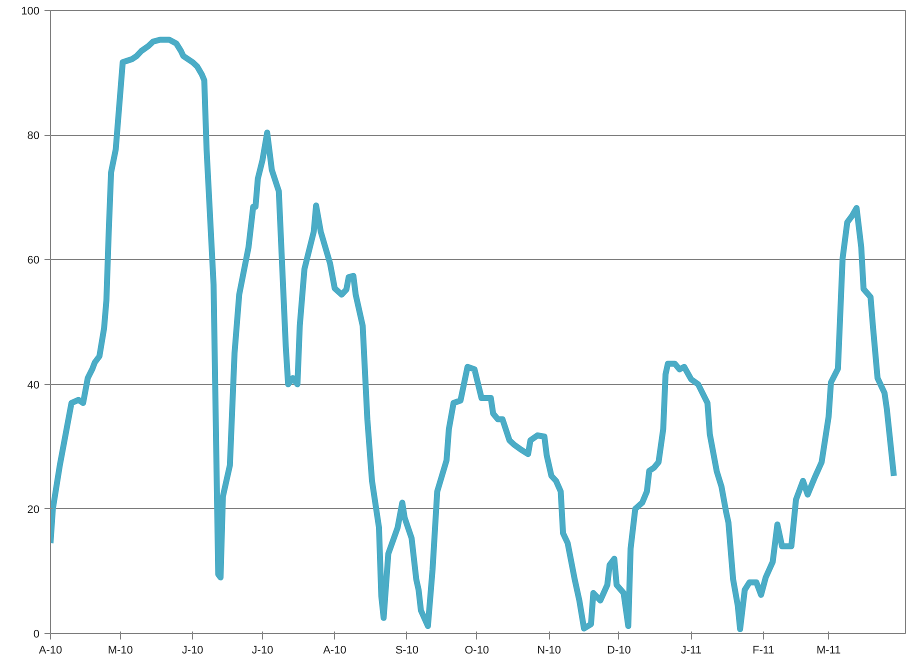  Describe the element at coordinates (33, 136) in the screenshot. I see `y-tick-label: 80` at that location.